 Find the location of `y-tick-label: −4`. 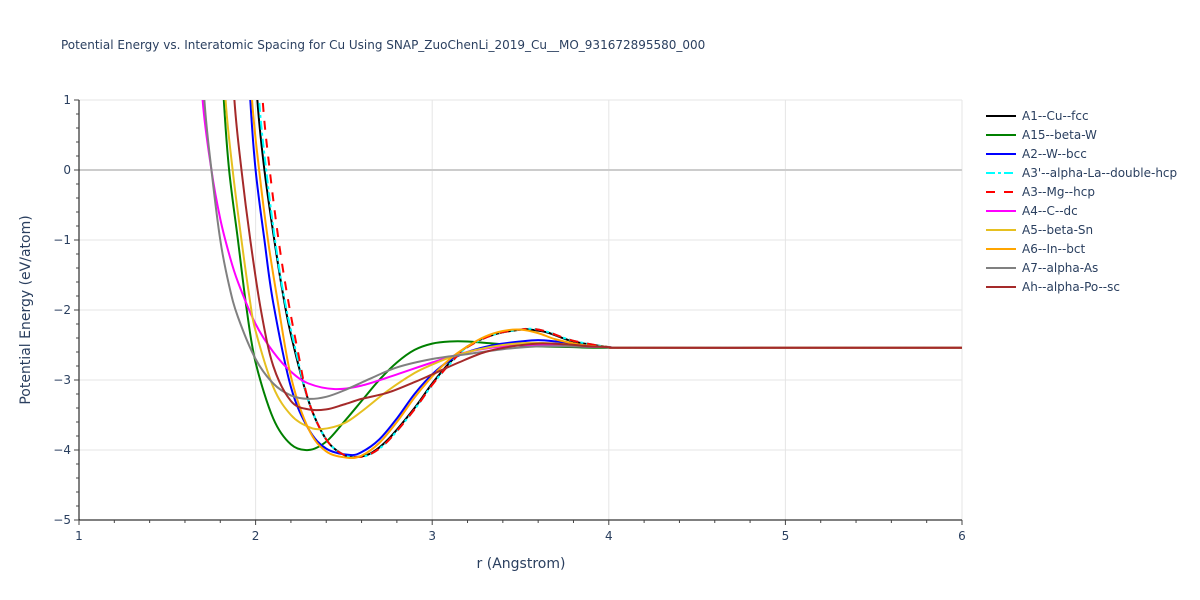

y-tick-label: −4 is located at coordinates (62, 450).